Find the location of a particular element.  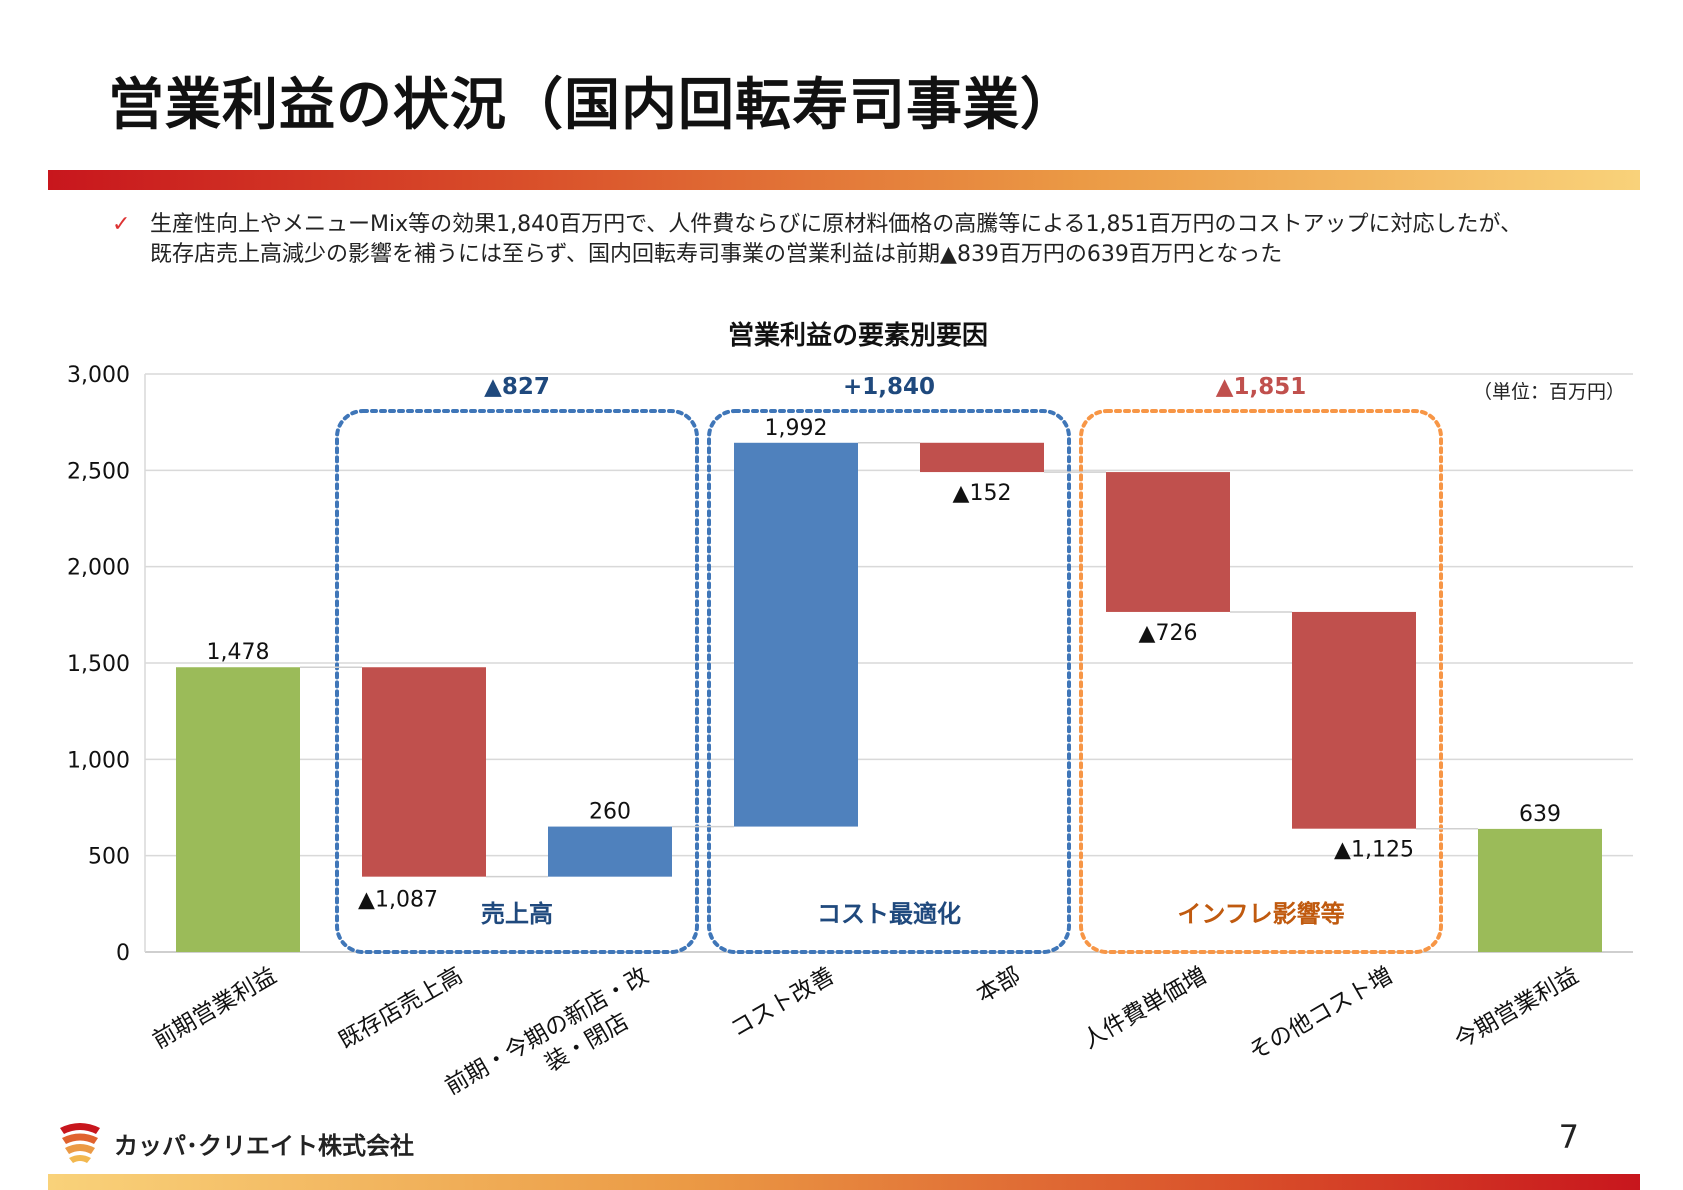

data-label: 260 is located at coordinates (610, 812).